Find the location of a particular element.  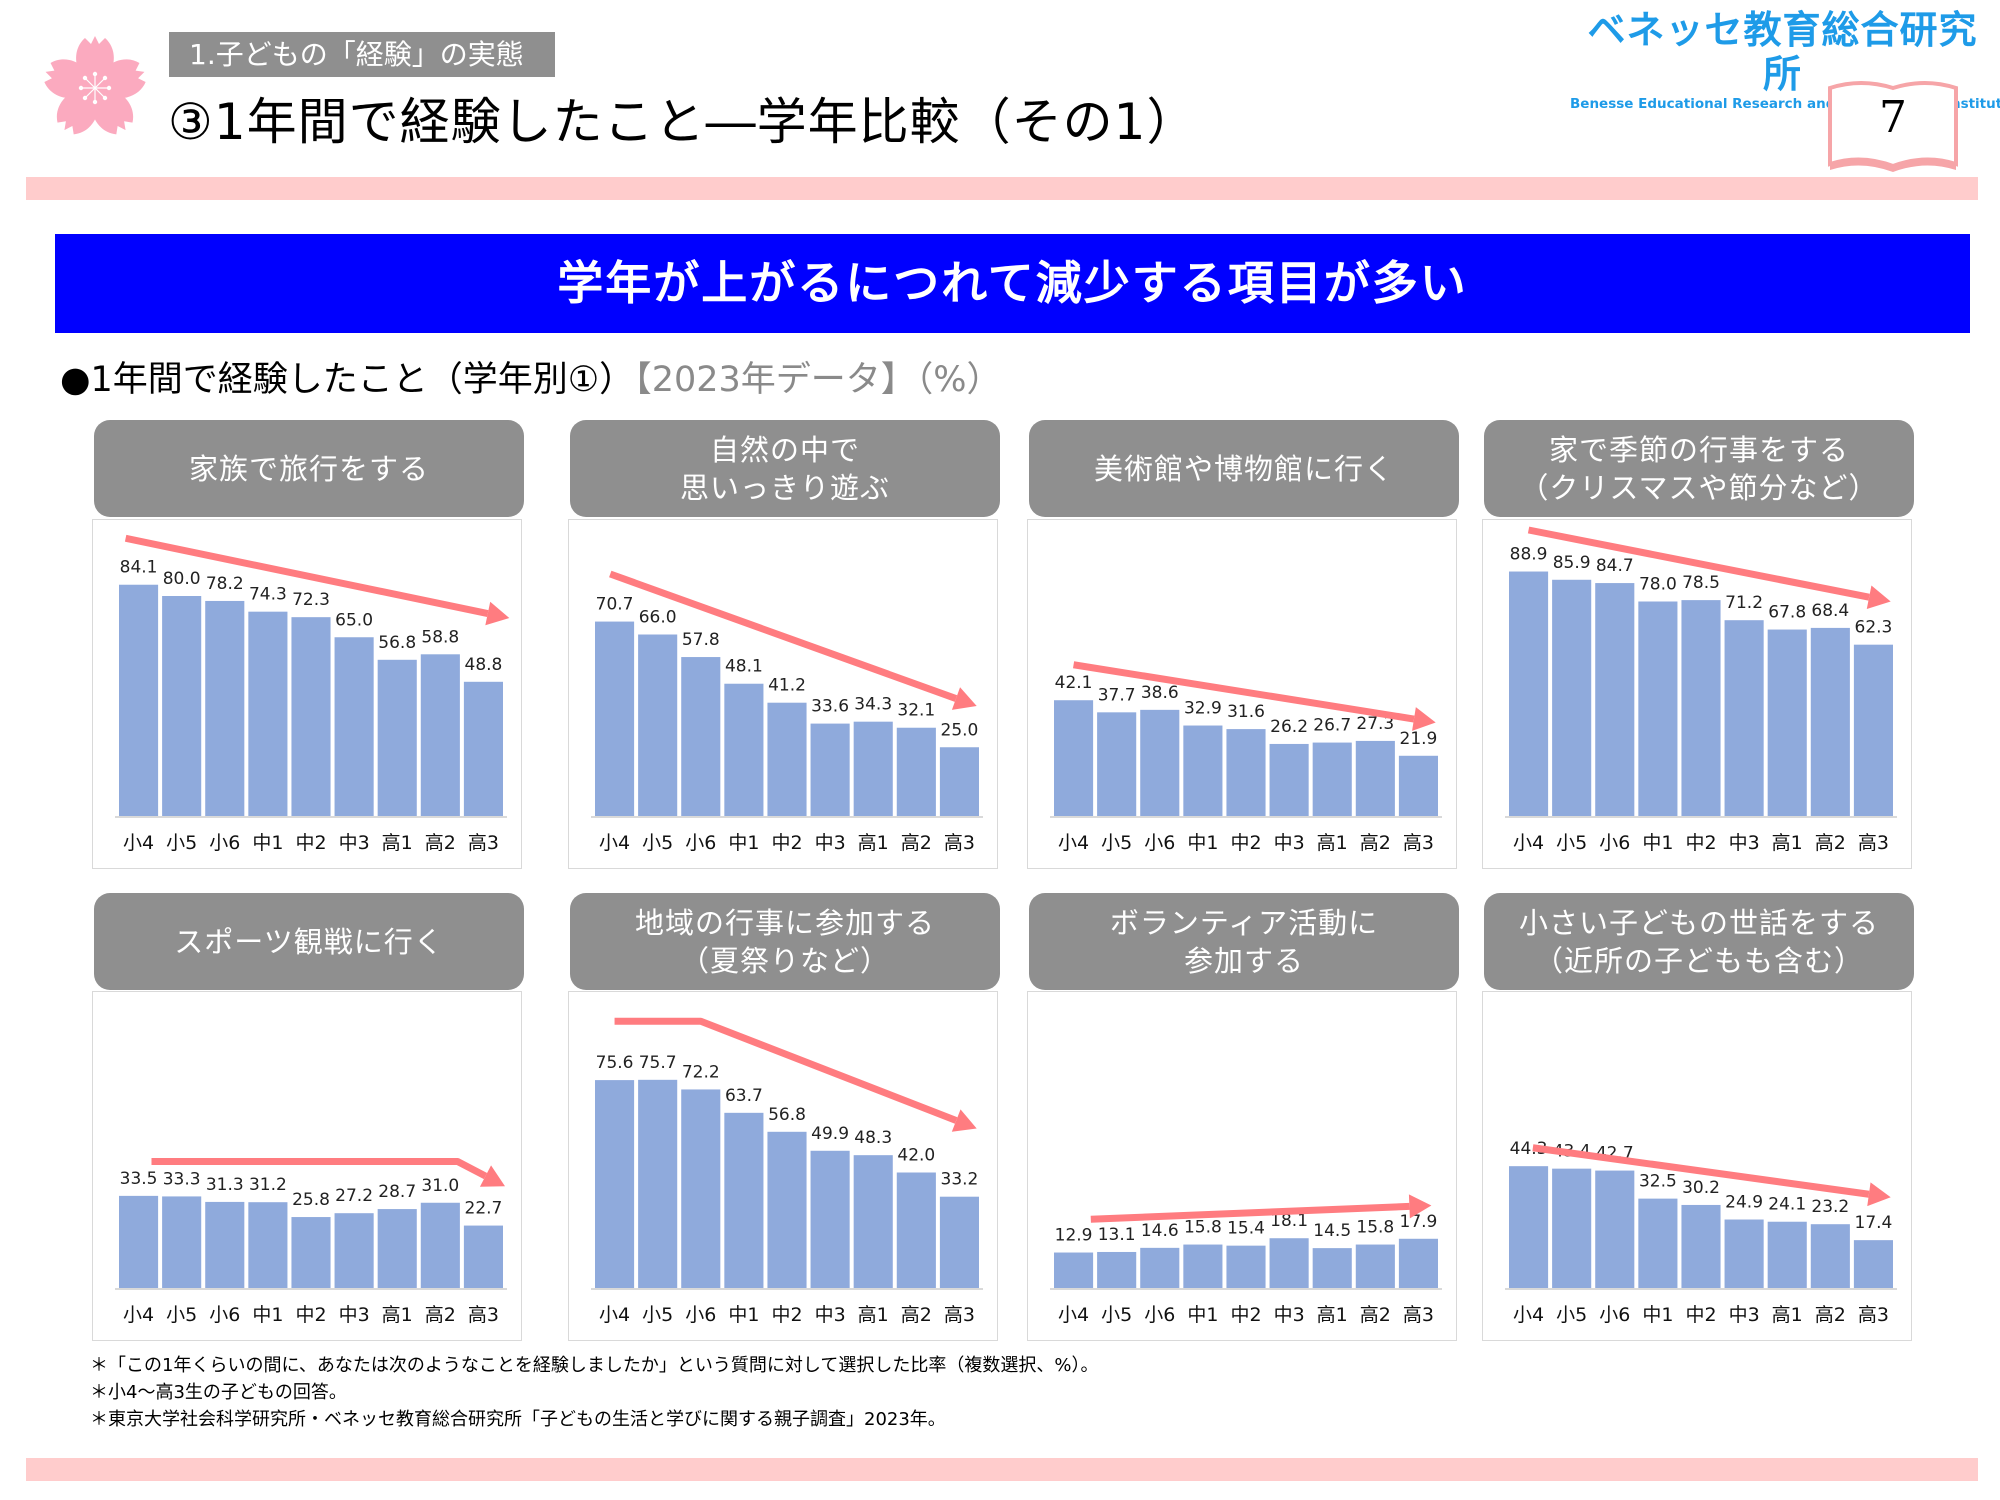

data-label: 28.7 is located at coordinates (397, 1192).